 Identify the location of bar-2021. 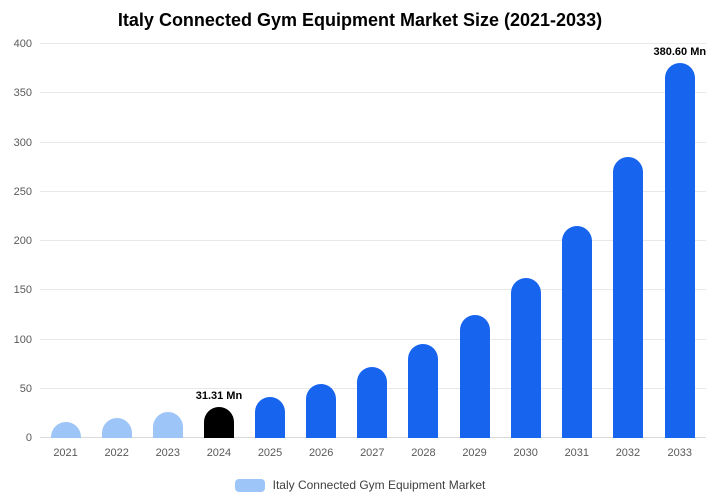
(65, 430).